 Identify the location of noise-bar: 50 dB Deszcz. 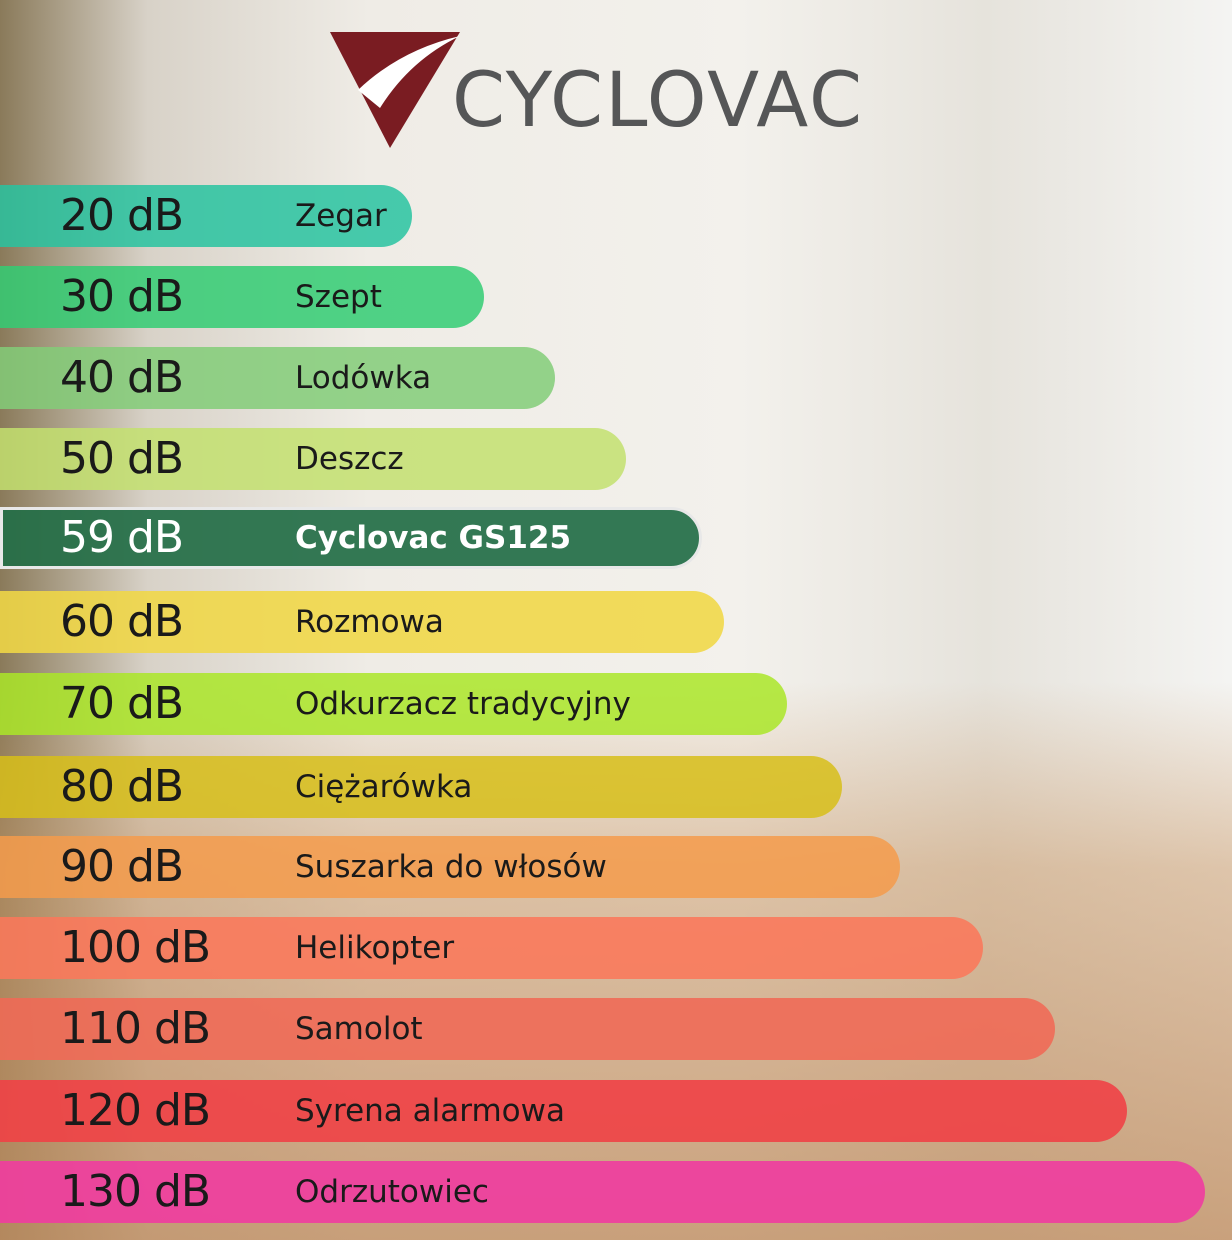
(313, 459).